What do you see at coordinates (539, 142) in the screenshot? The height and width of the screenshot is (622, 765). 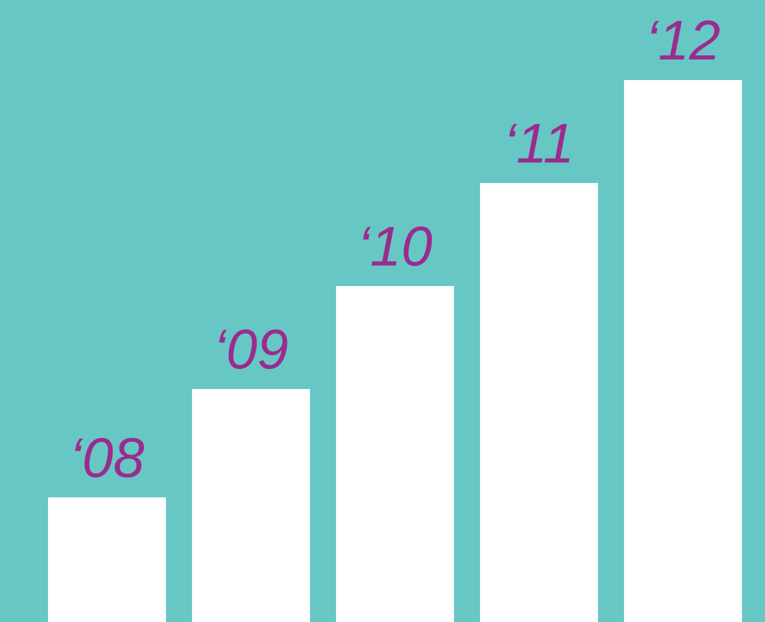 I see `x-tick-label: ‘11` at bounding box center [539, 142].